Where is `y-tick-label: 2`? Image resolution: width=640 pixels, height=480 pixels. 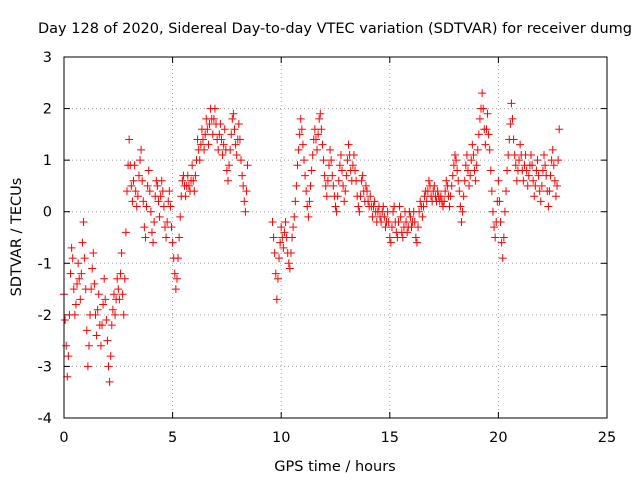 y-tick-label: 2 is located at coordinates (47, 110).